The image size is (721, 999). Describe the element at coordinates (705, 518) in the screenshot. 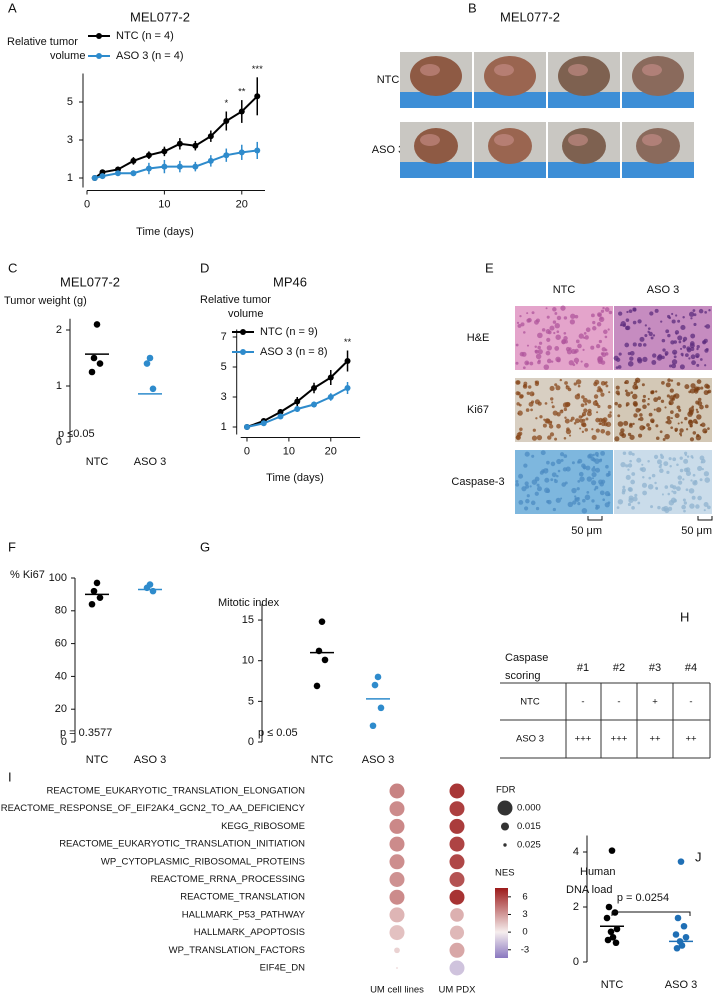

I see `scale-bar` at that location.